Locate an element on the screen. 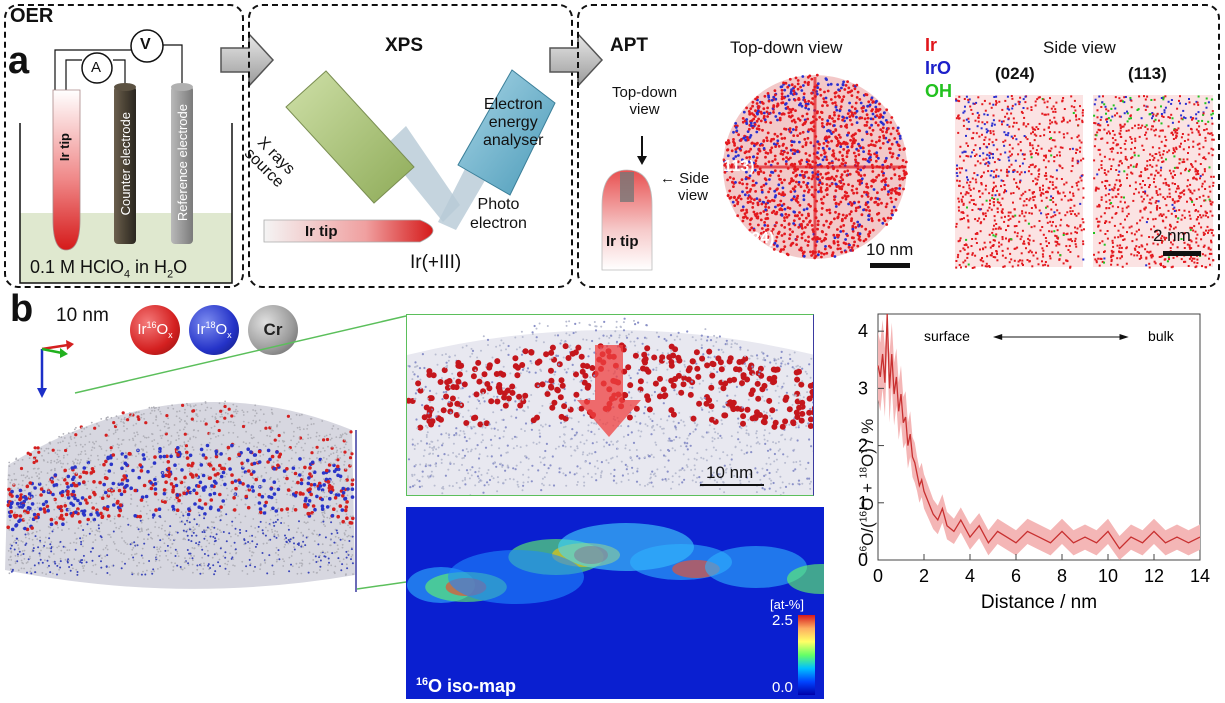 This screenshot has height=703, width=1225. o16-iso-map is located at coordinates (615, 603).